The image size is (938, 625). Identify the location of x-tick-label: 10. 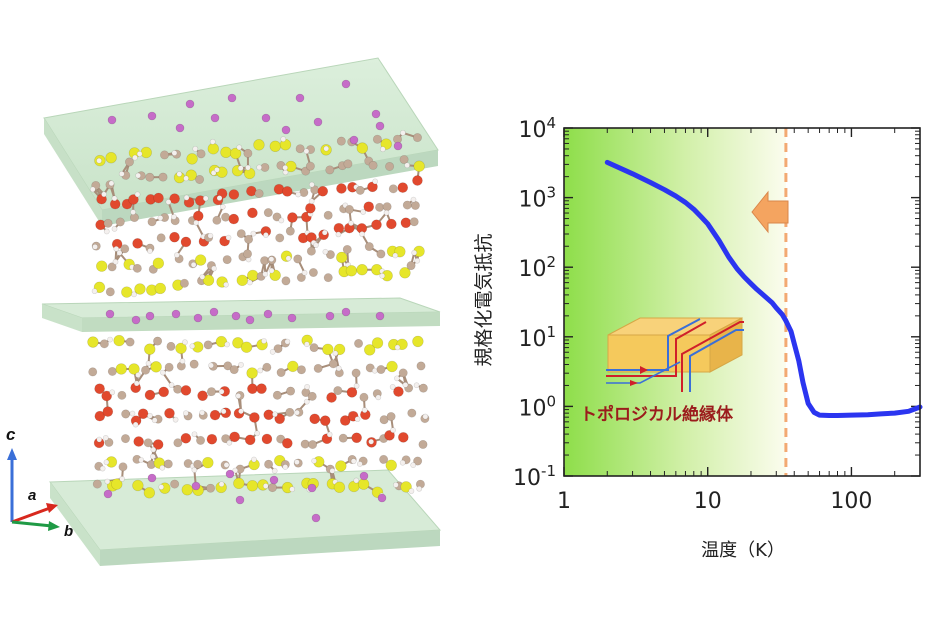
(708, 501).